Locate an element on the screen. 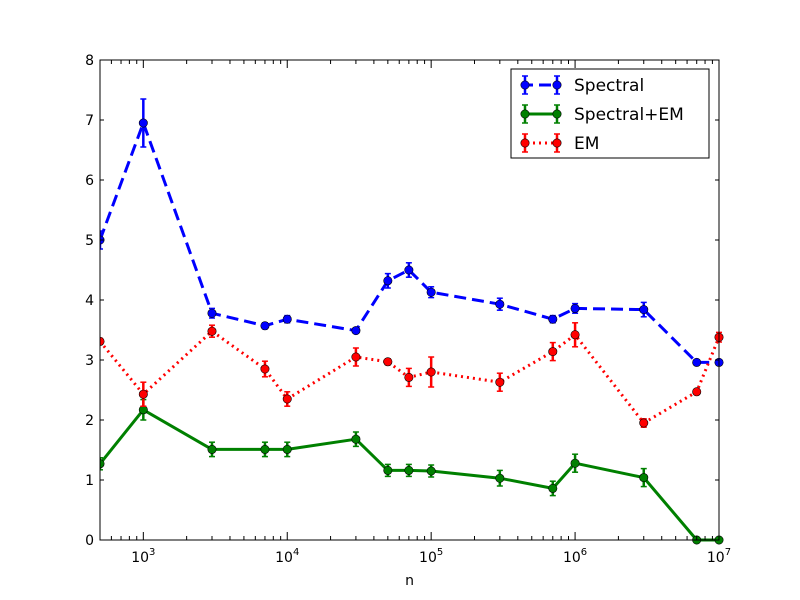 This screenshot has height=600, width=800. x-tick-exponent: 4 is located at coordinates (296, 552).